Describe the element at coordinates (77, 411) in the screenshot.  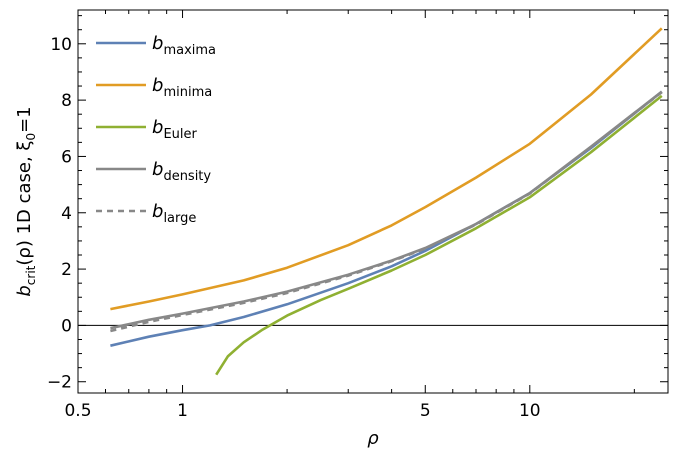
I see `x-tick-label: 0.5` at that location.